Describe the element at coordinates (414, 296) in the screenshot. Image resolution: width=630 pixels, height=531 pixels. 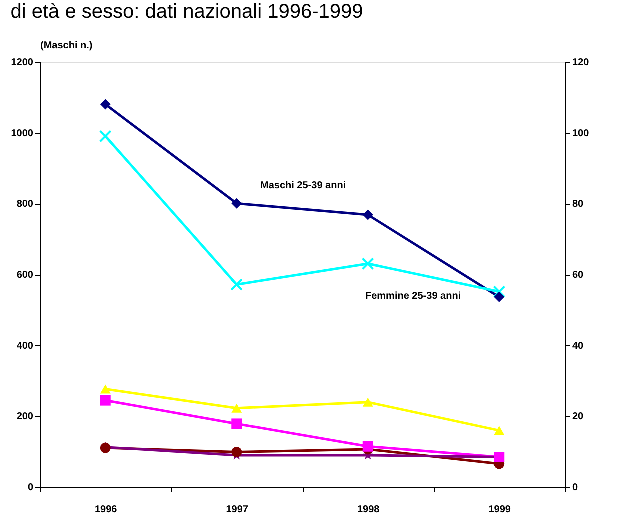
I see `annotation: Femmine 25-39 anni` at that location.